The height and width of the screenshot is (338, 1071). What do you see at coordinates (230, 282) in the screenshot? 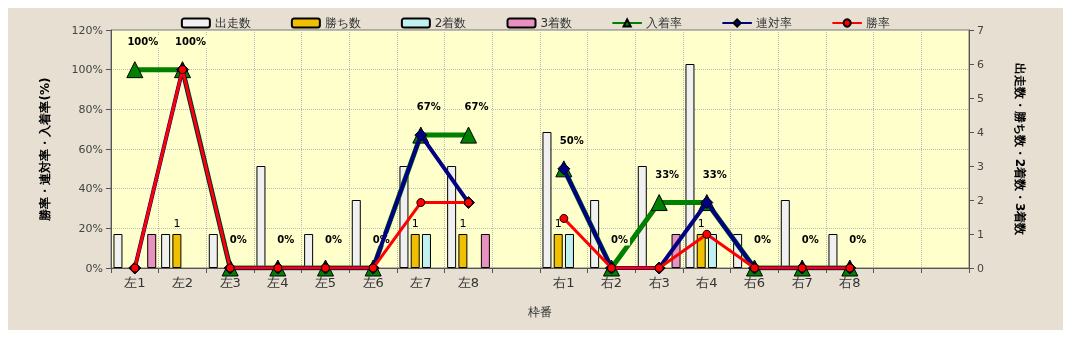
I see `x-tick-label: 左3` at bounding box center [230, 282].